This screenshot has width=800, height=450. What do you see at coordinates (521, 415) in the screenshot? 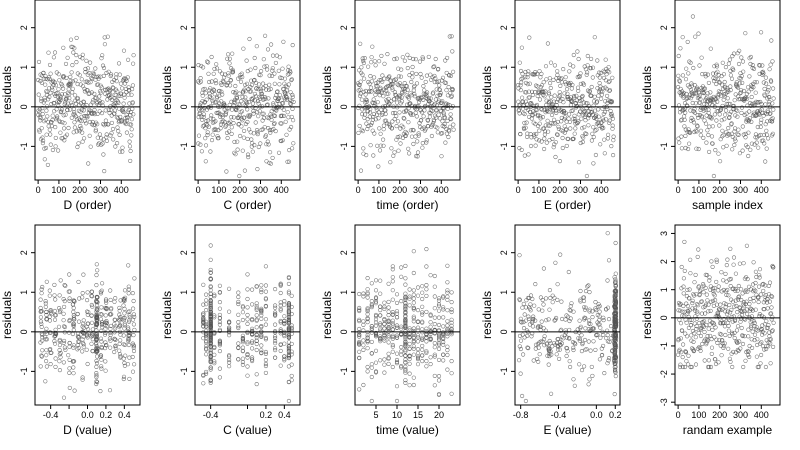
I see `x-tick-label: -0.8` at bounding box center [521, 415].